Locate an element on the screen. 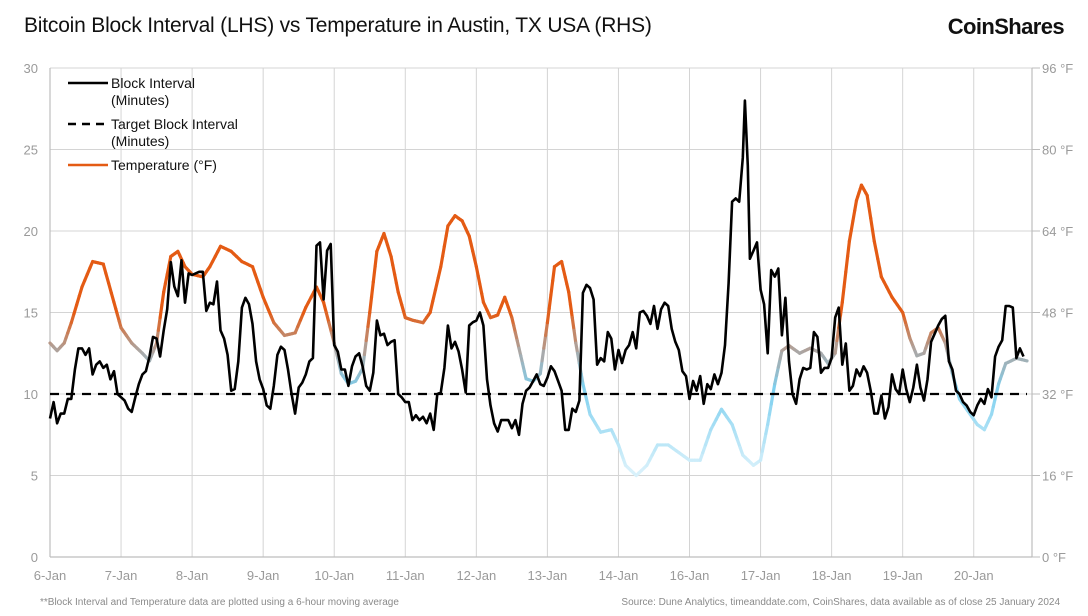 The height and width of the screenshot is (616, 1088). y-axis-left-ticks: 0 5 10 15 20 25 30 is located at coordinates (31, 313).